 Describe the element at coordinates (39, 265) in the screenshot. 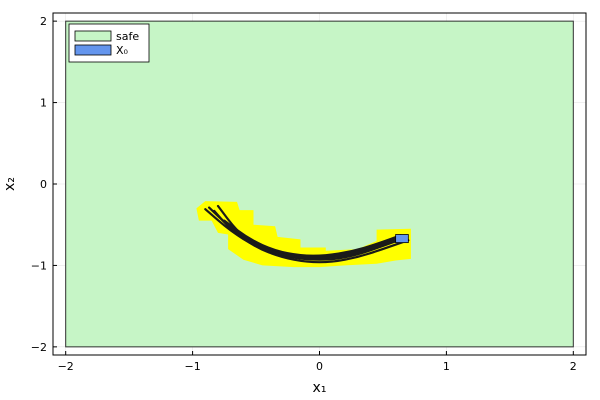

I see `y-tick-label: −1` at that location.